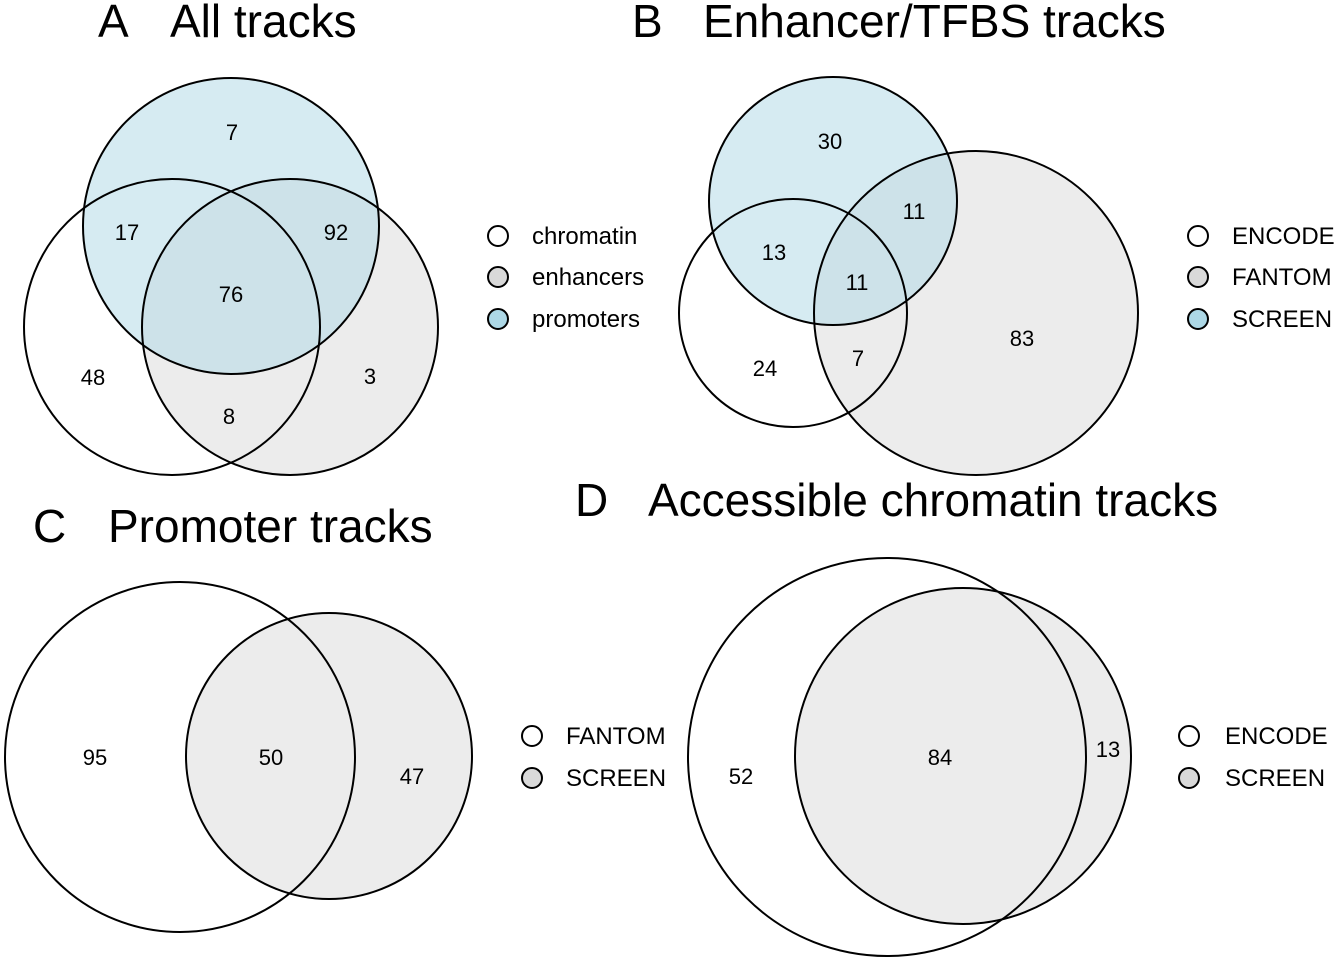 The width and height of the screenshot is (1344, 960). What do you see at coordinates (93, 377) in the screenshot?
I see `venn-a-count-chromatin-only: 48` at bounding box center [93, 377].